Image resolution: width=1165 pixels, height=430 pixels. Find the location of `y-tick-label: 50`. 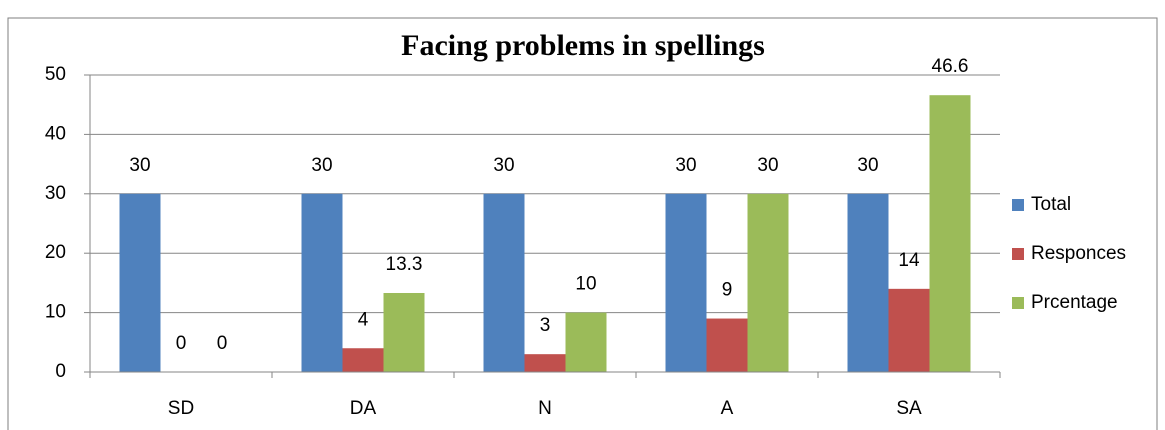

y-tick-label: 50 is located at coordinates (55, 74).